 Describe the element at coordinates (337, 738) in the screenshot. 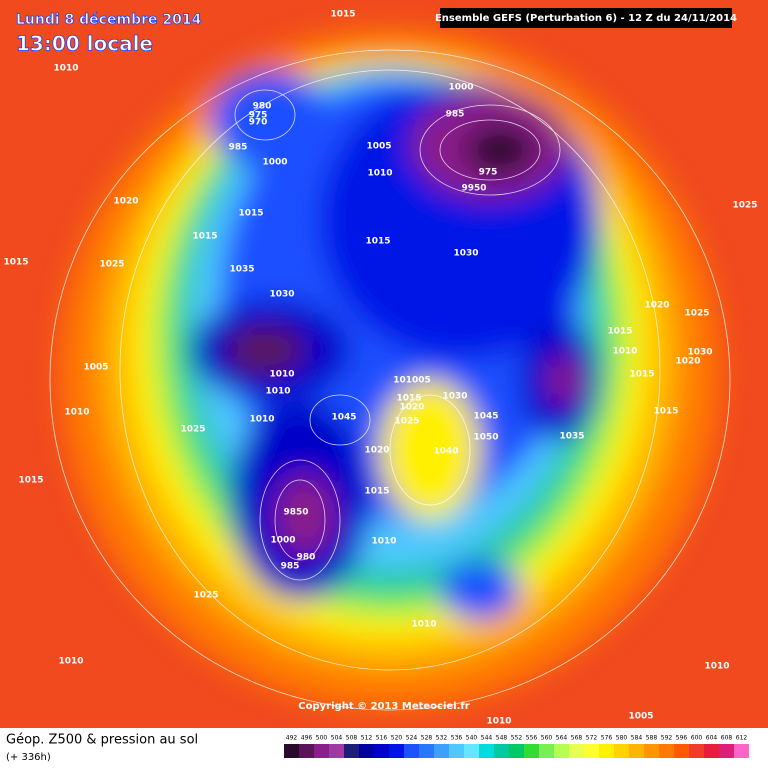

I see `scale-label: 504` at that location.